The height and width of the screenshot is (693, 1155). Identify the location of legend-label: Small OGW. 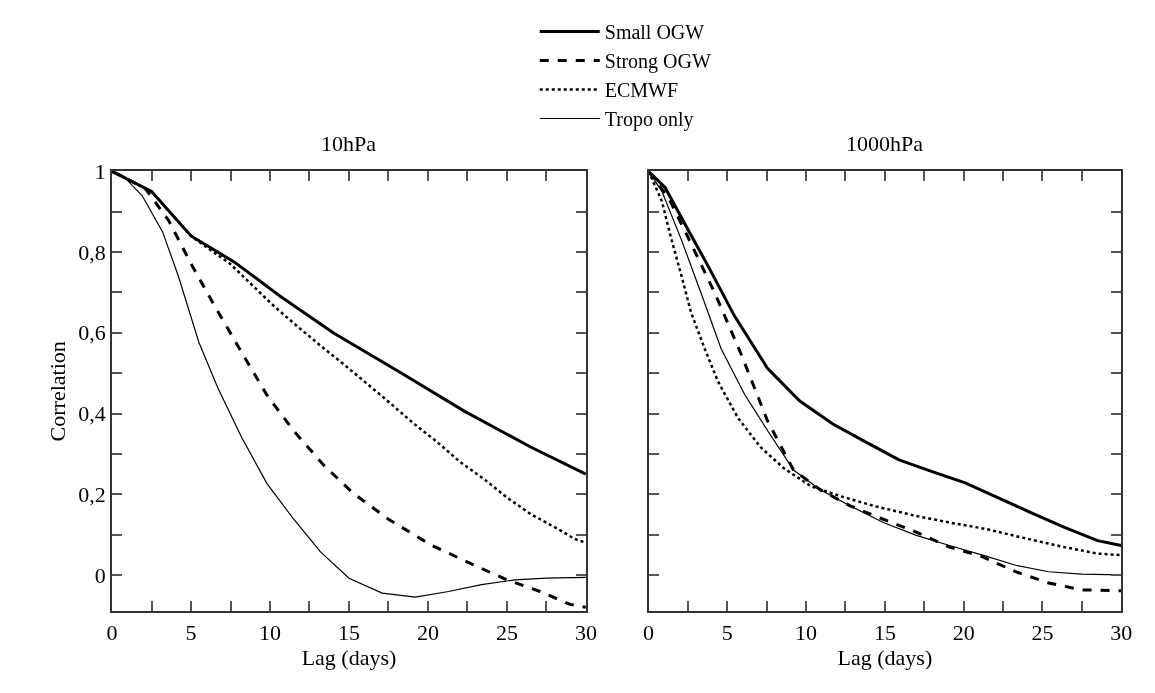
(654, 32).